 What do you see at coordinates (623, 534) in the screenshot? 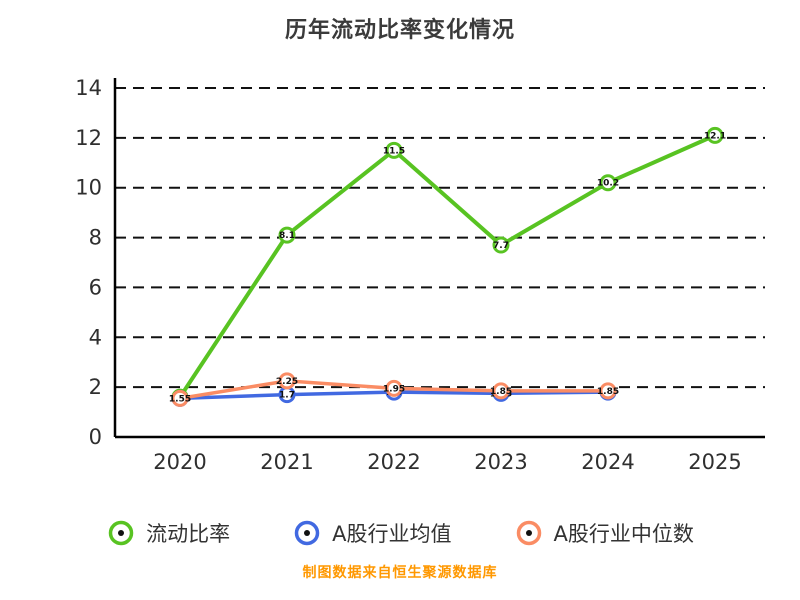
I see `legend-label: A股行业中位数` at bounding box center [623, 534].